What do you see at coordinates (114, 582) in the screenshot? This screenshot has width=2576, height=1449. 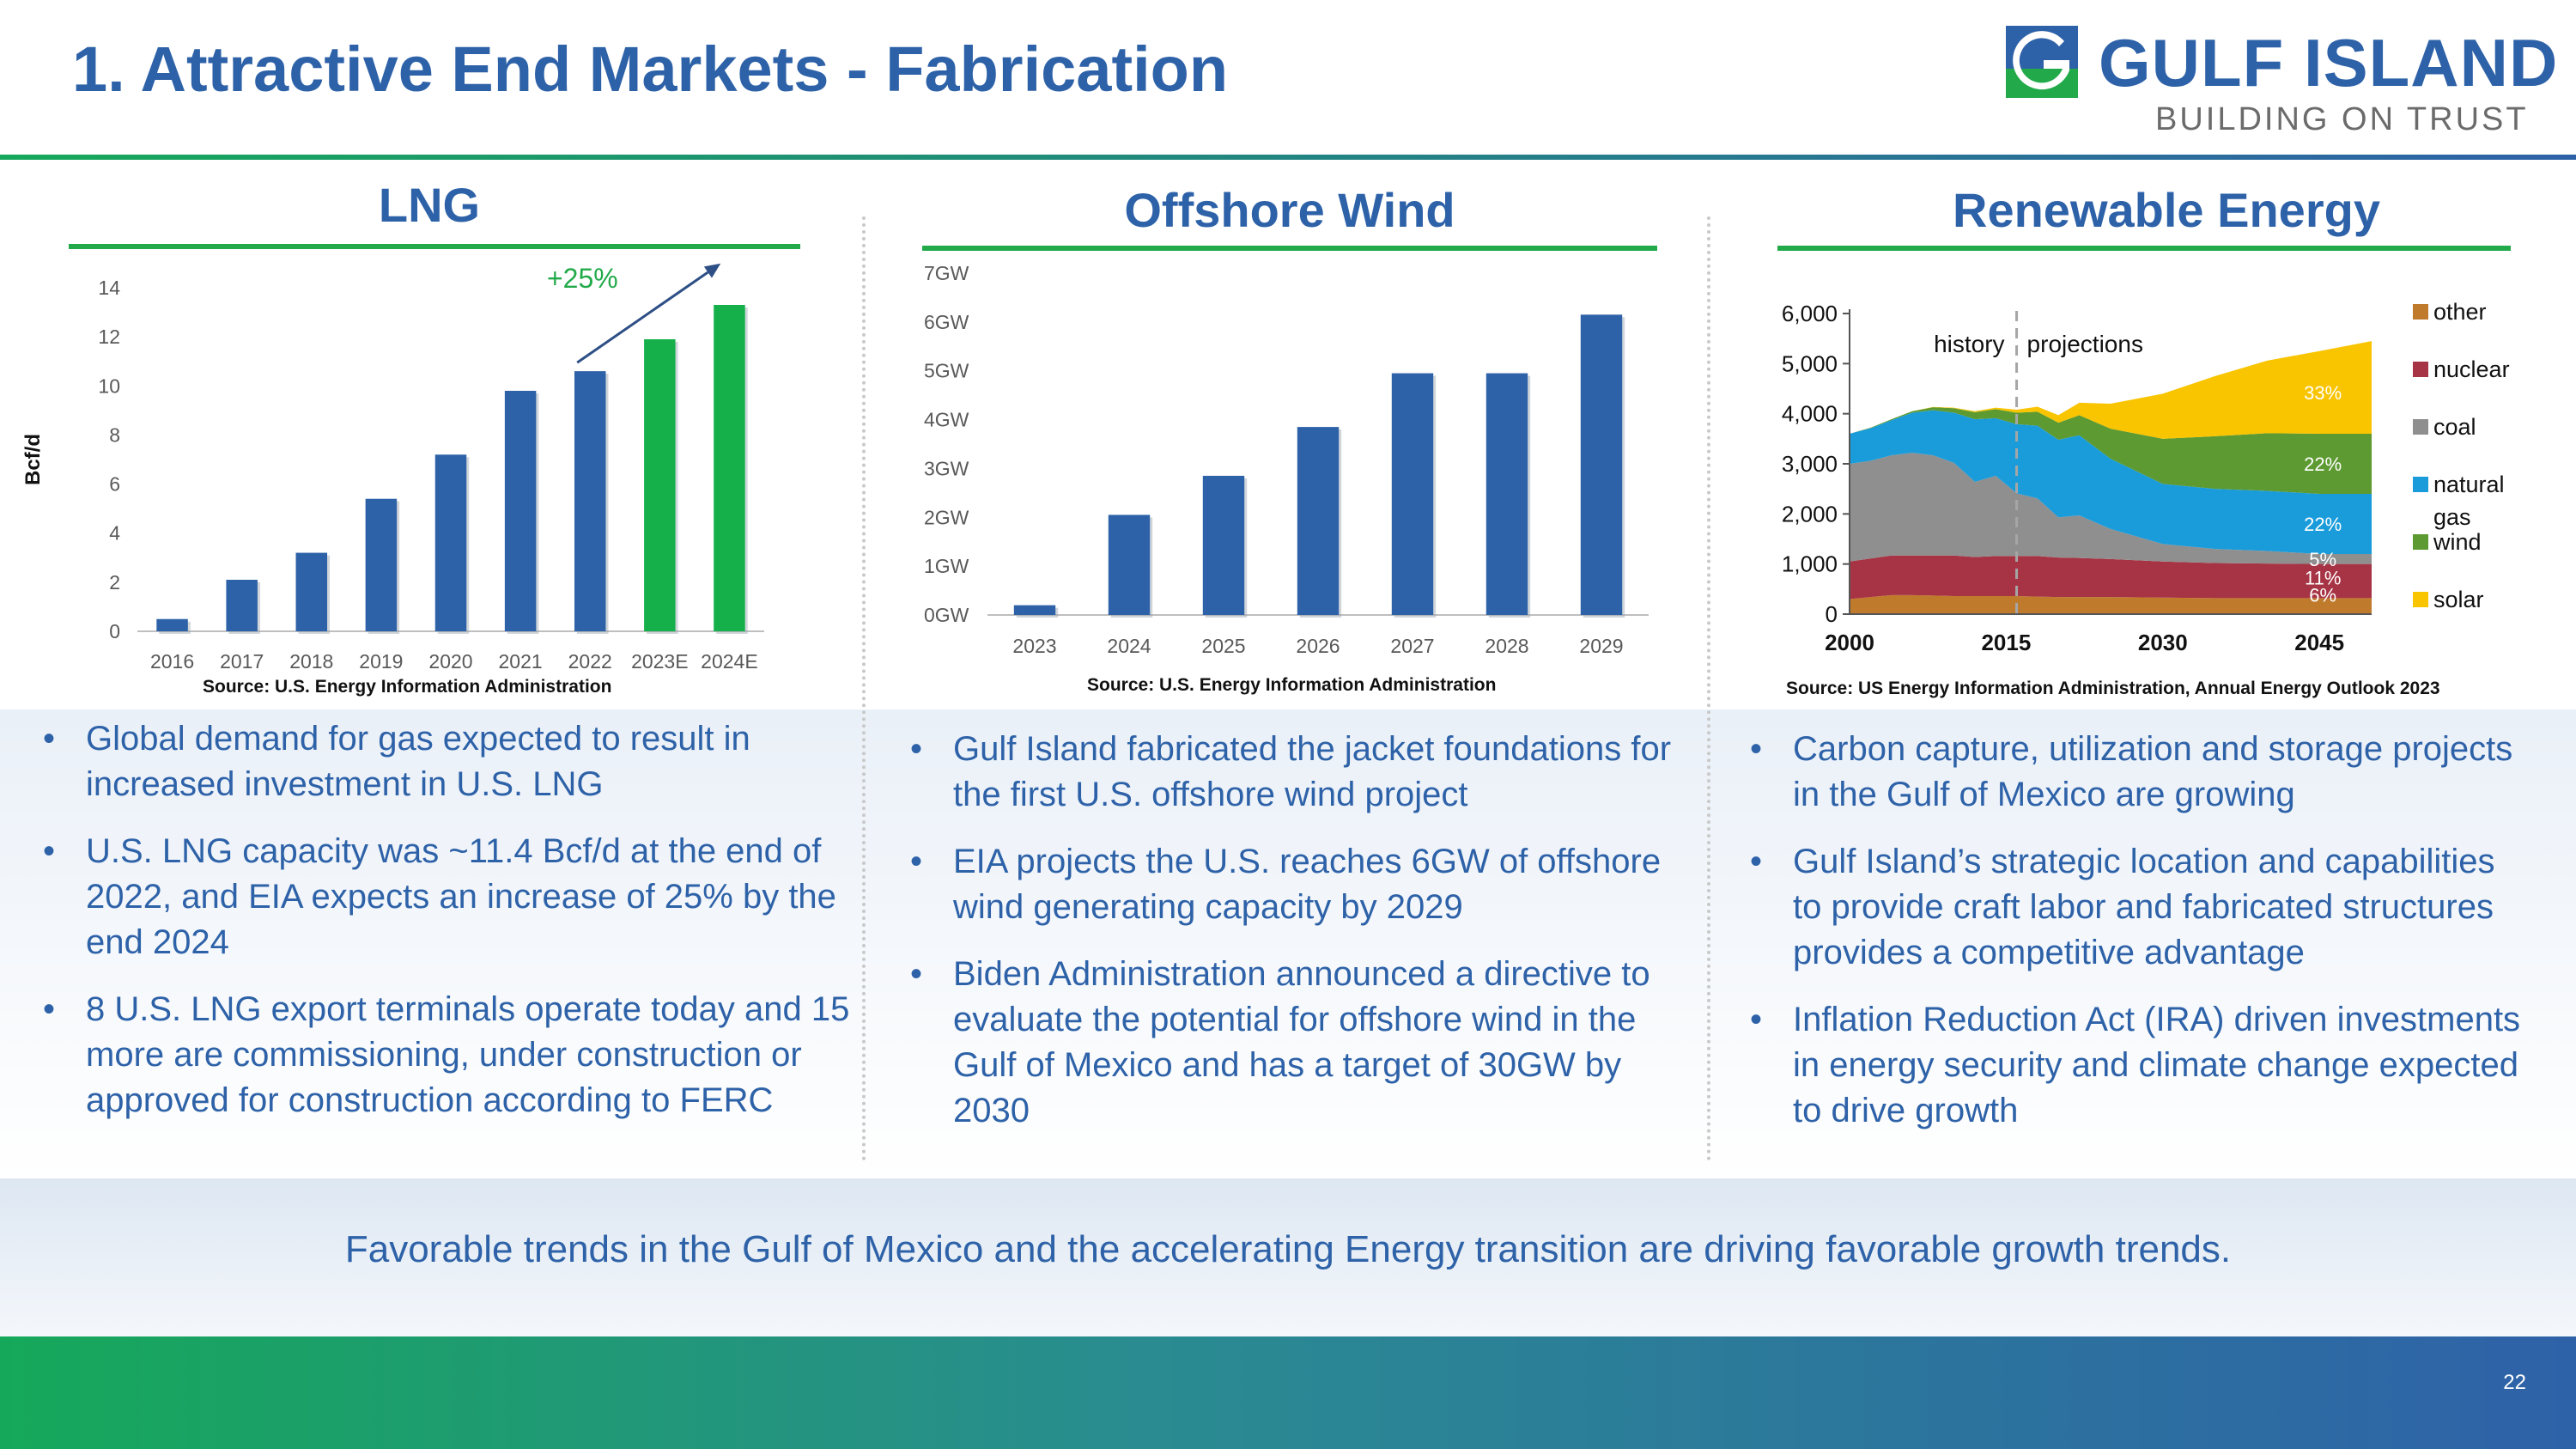 I see `y-tick-label: 2` at bounding box center [114, 582].